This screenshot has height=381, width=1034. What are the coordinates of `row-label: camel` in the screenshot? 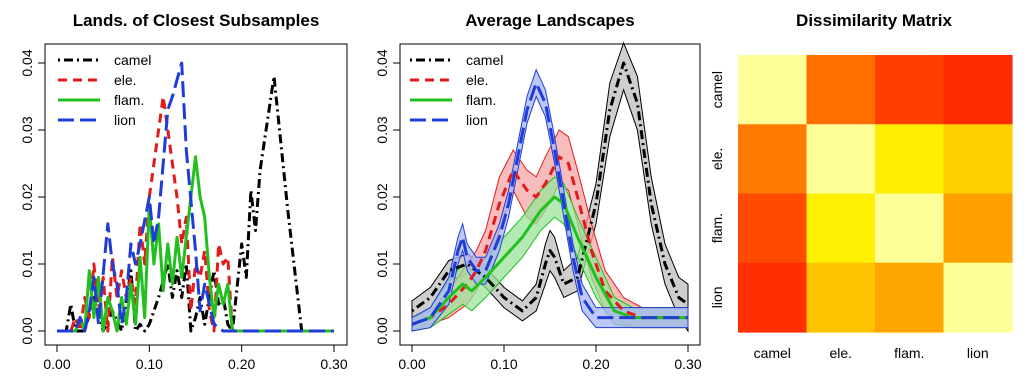 It's located at (717, 89).